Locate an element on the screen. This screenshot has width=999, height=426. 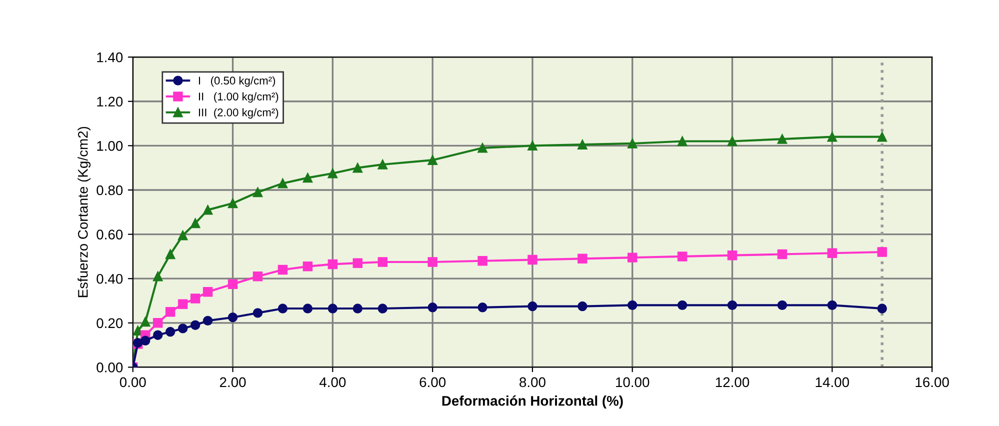
legend-label: II (1.00 kg/cm²) is located at coordinates (238, 97).